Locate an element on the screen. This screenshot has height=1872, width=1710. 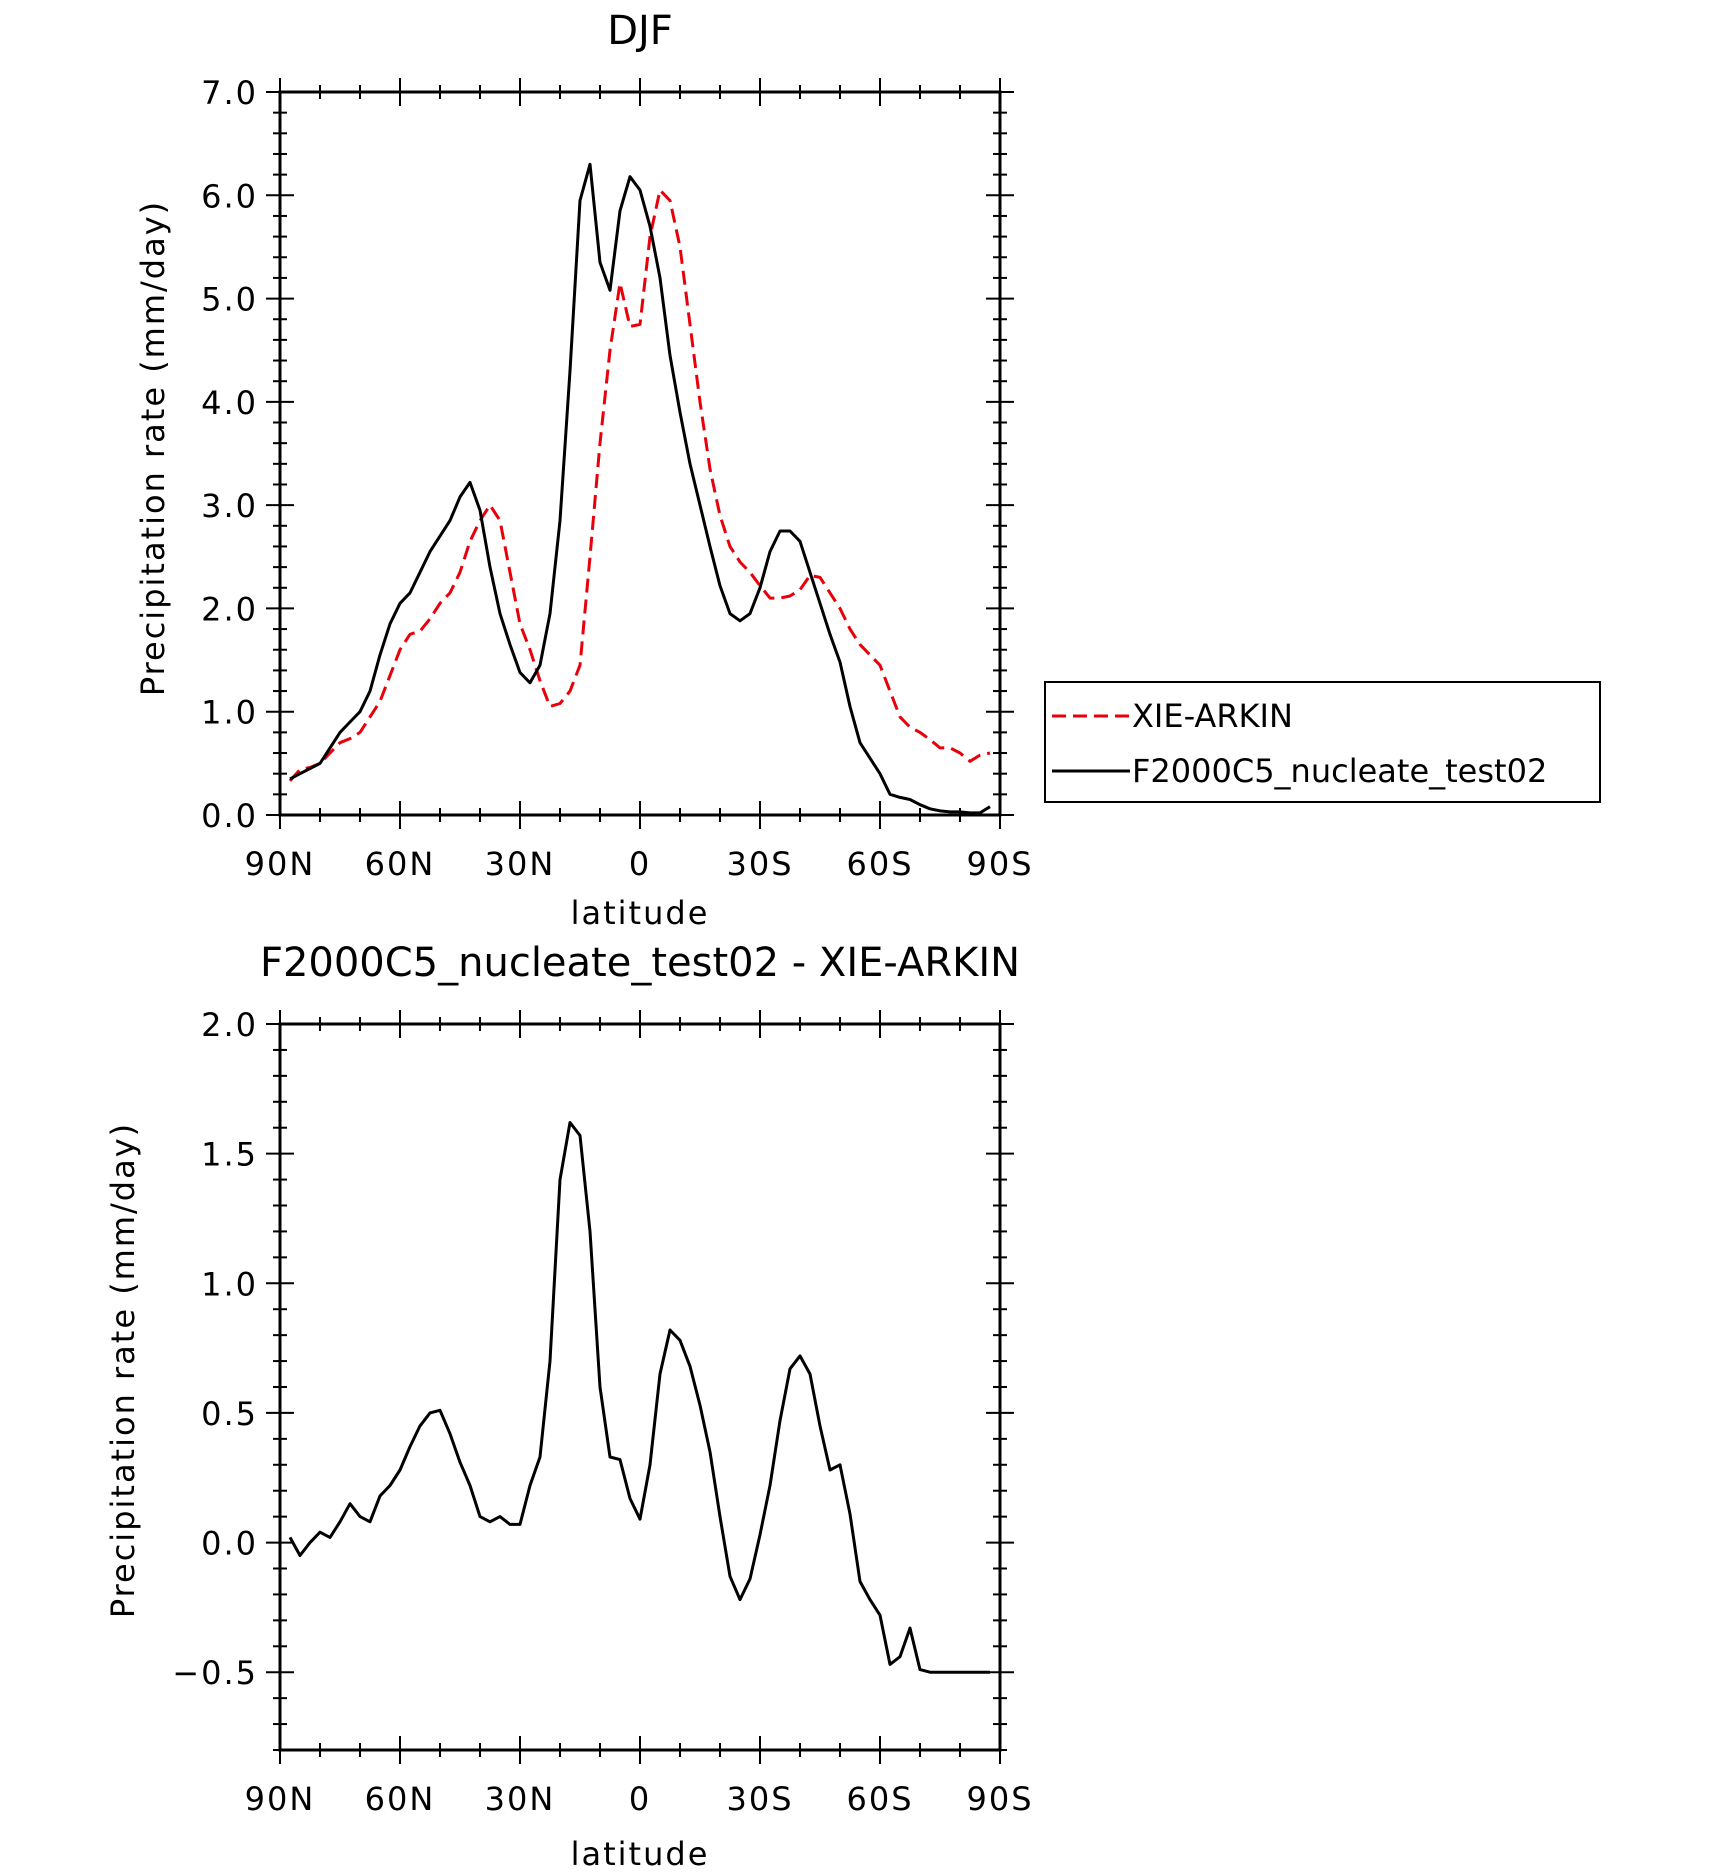
legend-box is located at coordinates (1322, 742).